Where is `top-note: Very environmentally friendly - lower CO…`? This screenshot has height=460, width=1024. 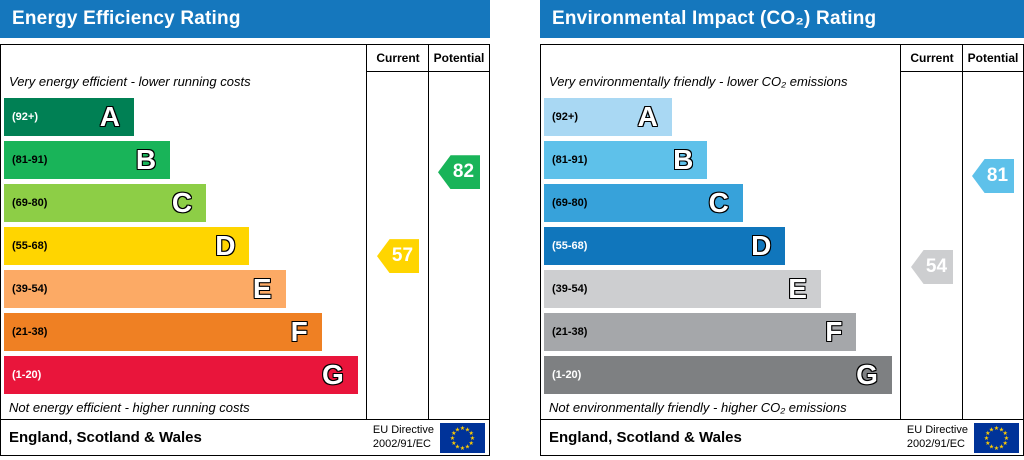
top-note: Very environmentally friendly - lower CO… is located at coordinates (698, 81).